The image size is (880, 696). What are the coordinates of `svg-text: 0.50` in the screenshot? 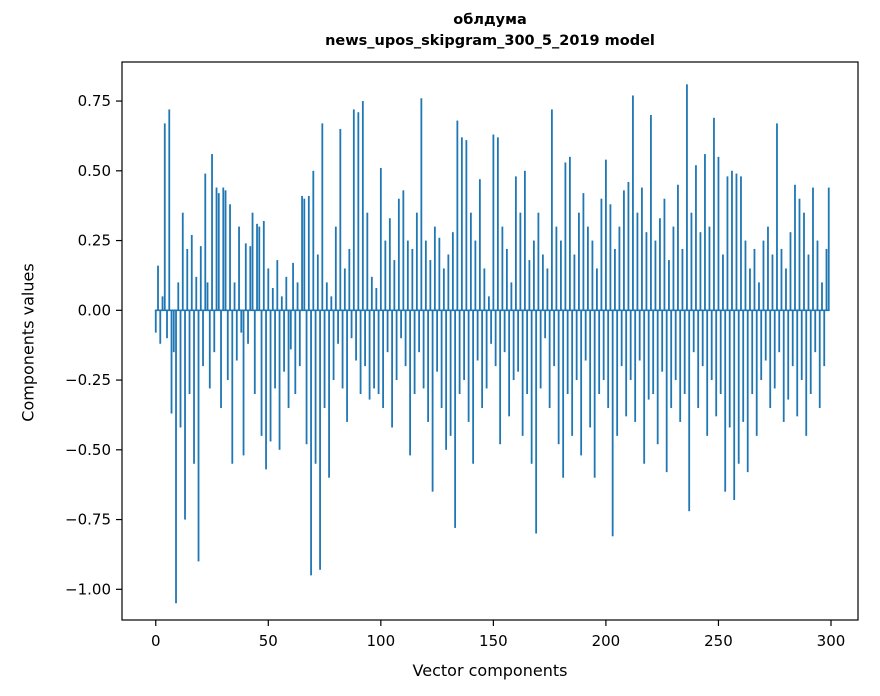 It's located at (94, 171).